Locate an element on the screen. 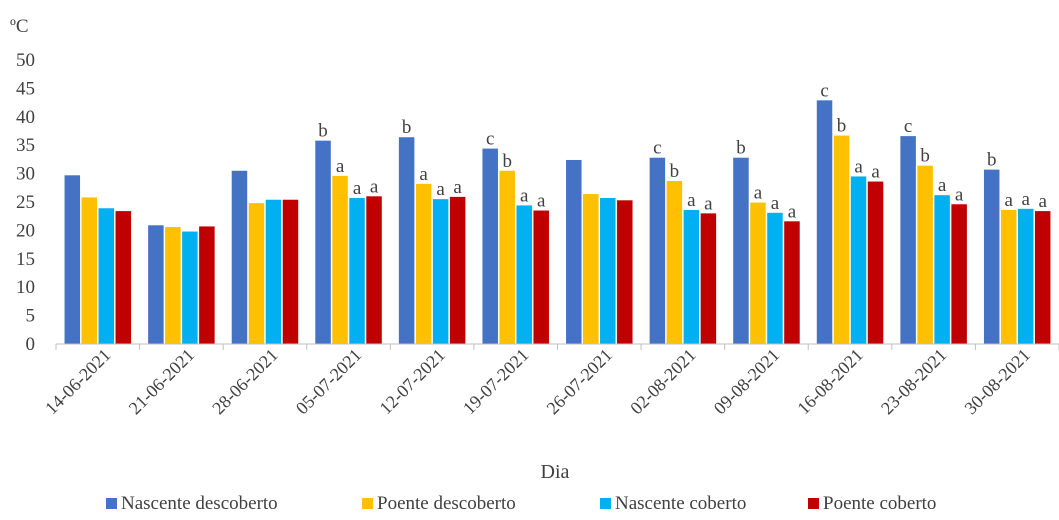 The height and width of the screenshot is (520, 1059). x-tick-label: 21-06-2021 is located at coordinates (162, 382).